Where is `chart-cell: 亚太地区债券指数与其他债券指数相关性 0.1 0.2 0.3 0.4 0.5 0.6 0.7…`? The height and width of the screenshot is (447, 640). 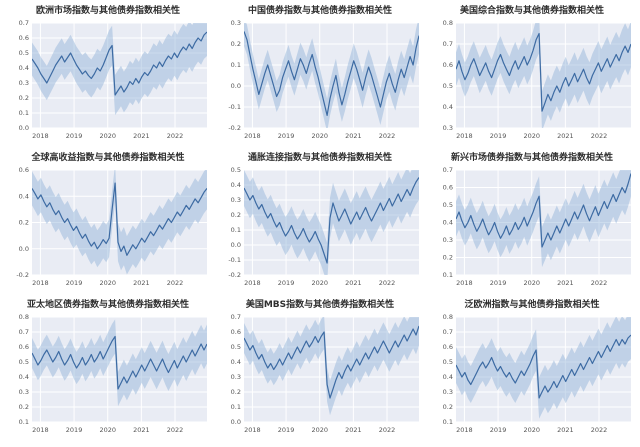 chart-cell: 亚太地区债券指数与其他债券指数相关性 0.1 0.2 0.3 0.4 0.5 0.6 0.7… is located at coordinates (108, 371).